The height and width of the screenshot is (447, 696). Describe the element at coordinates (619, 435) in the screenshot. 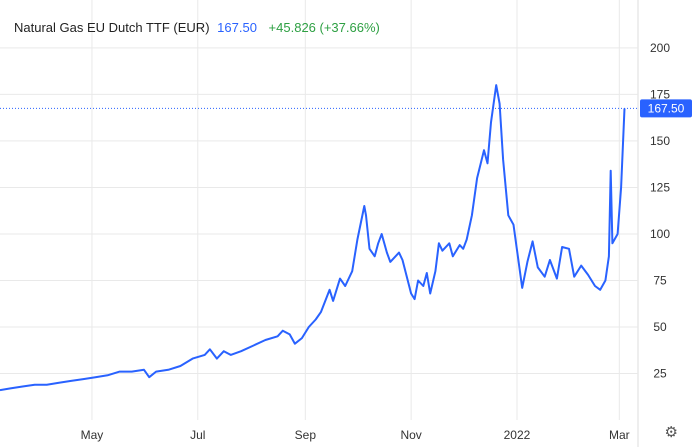

I see `x-tick-label: Mar` at that location.